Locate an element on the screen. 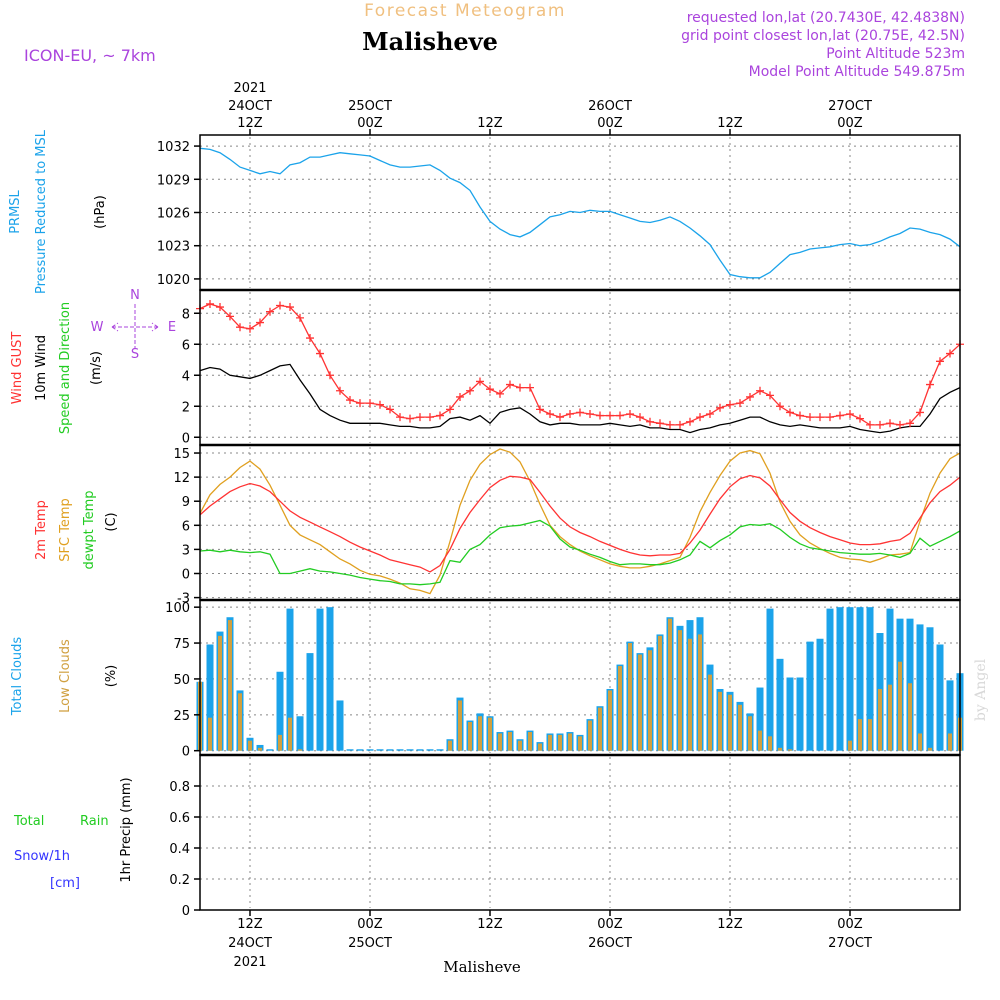 This screenshot has height=1000, width=1000. ytick-label-0-4: 1032 is located at coordinates (173, 147).